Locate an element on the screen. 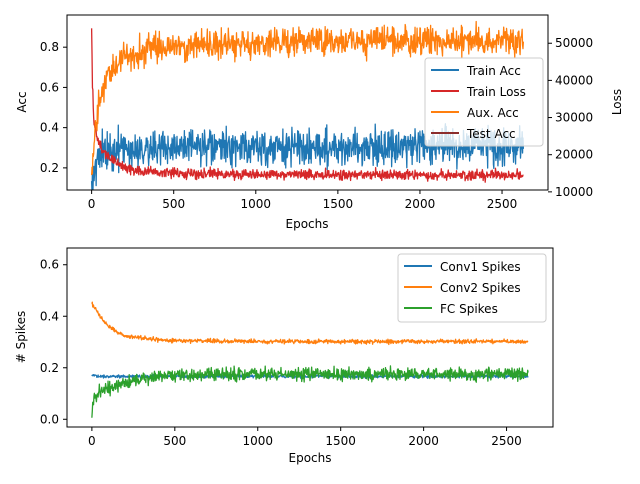 This screenshot has width=640, height=484. legend-label-conv2: Conv2 Spikes is located at coordinates (480, 288).